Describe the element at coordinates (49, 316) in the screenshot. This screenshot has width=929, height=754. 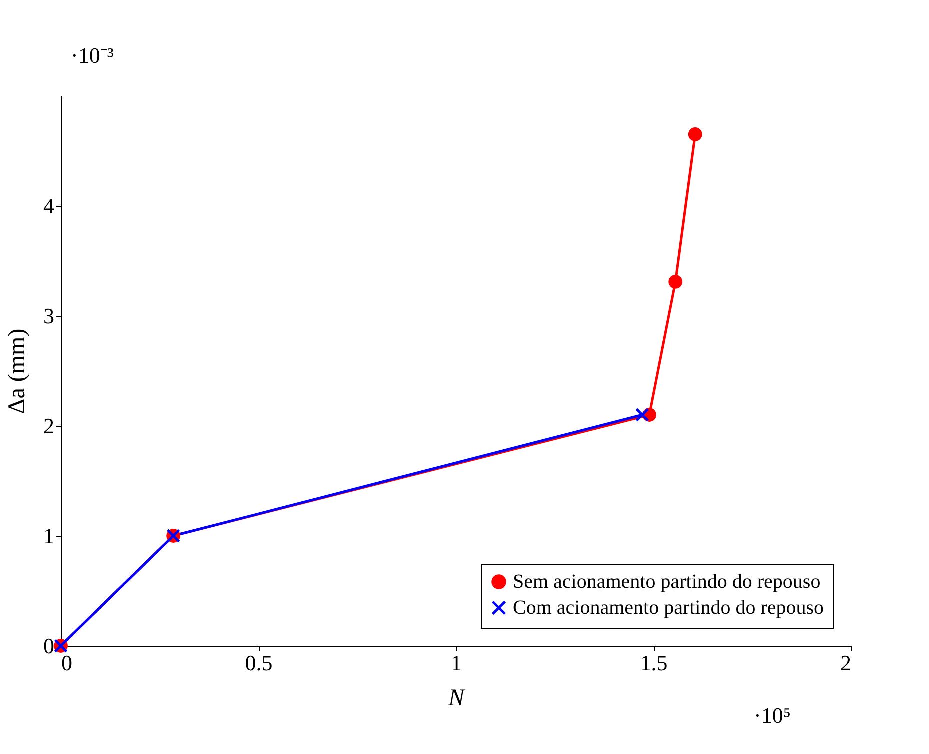
I see `y-tick-label: 3` at that location.